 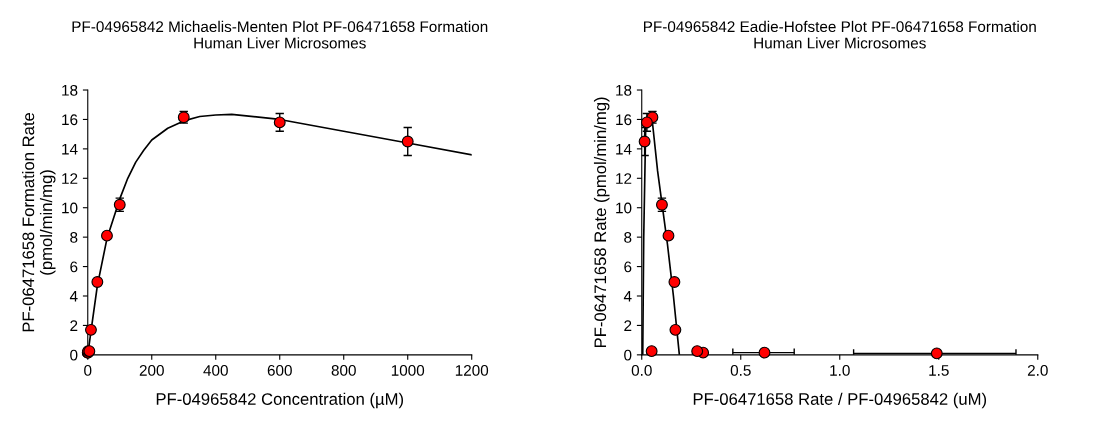 What do you see at coordinates (280, 400) in the screenshot?
I see `x-axis-title: PF-04965842 Concentration (µM)` at bounding box center [280, 400].